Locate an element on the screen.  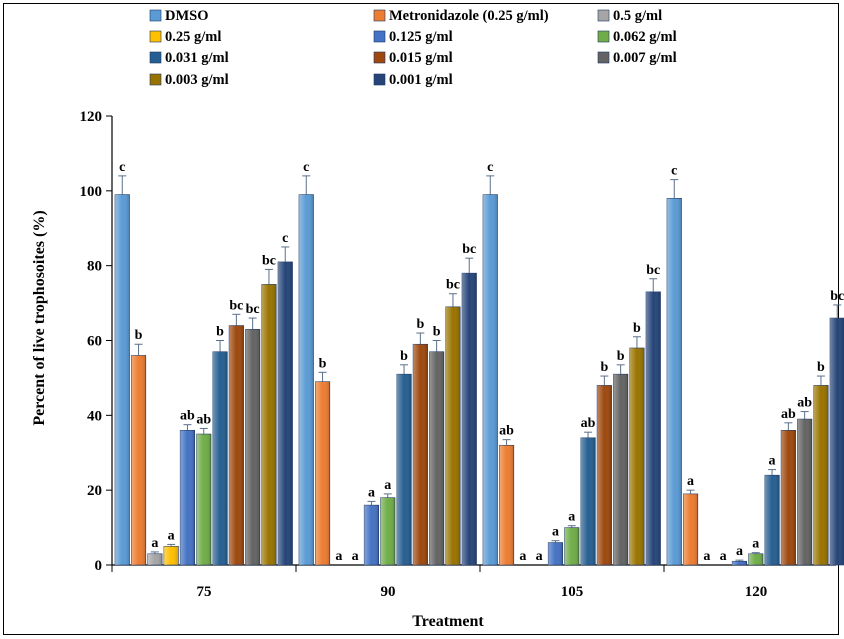
legend-entry: 0.062 g/ml is located at coordinates (645, 37).